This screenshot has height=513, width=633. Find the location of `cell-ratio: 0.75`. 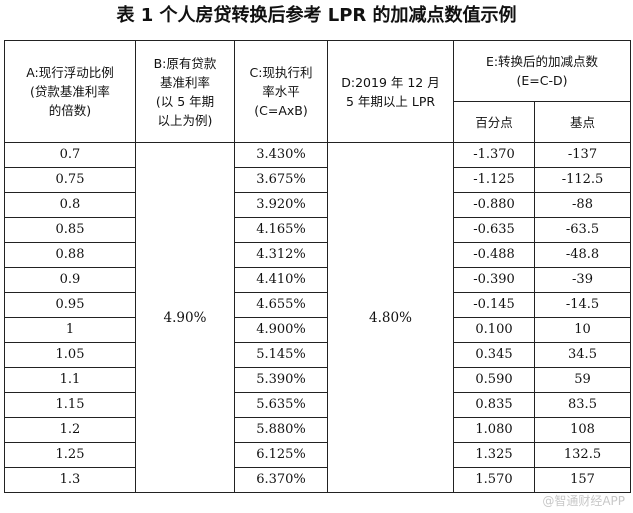

cell-ratio: 0.75 is located at coordinates (70, 180).